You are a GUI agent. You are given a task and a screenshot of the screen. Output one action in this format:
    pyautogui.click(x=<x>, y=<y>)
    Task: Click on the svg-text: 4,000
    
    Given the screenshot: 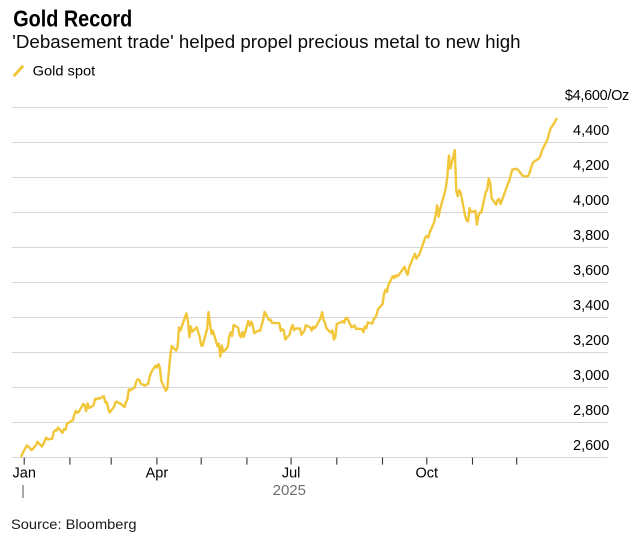 What is the action you would take?
    pyautogui.click(x=591, y=201)
    